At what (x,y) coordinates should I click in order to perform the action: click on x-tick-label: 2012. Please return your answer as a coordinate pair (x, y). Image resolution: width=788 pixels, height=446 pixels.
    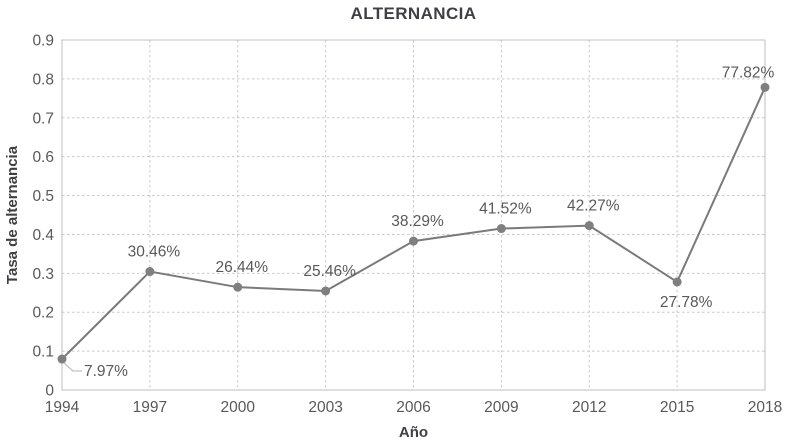
    Looking at the image, I should click on (589, 407).